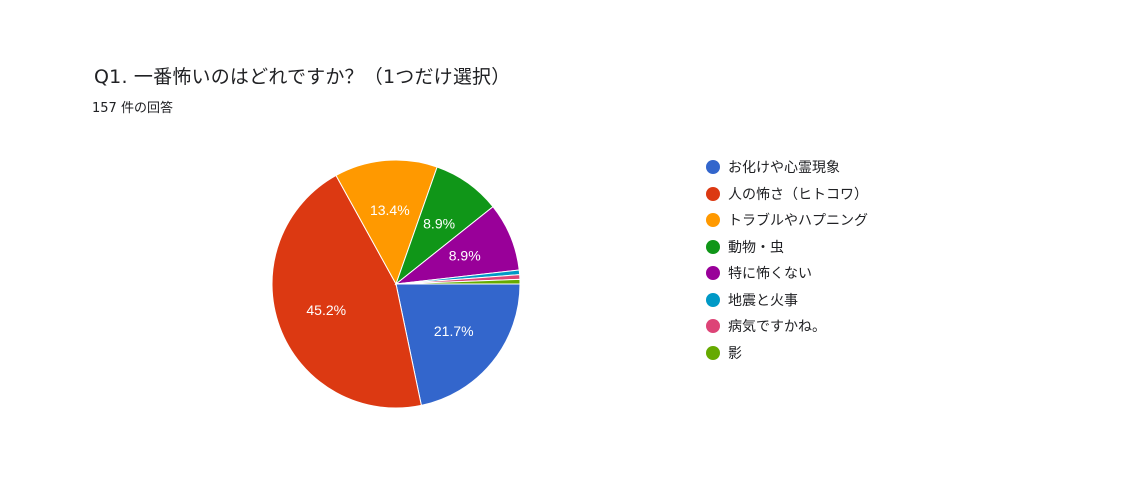 Image resolution: width=1139 pixels, height=485 pixels. What do you see at coordinates (454, 331) in the screenshot?
I see `pie-slice-label-1: 21.7%` at bounding box center [454, 331].